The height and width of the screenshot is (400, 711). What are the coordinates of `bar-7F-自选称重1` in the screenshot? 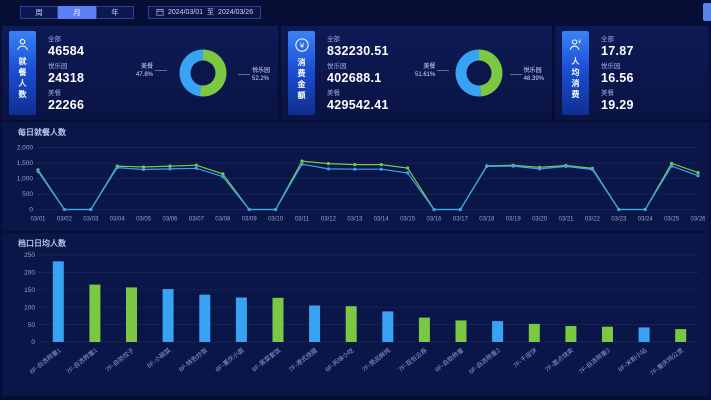 It's located at (95, 313).